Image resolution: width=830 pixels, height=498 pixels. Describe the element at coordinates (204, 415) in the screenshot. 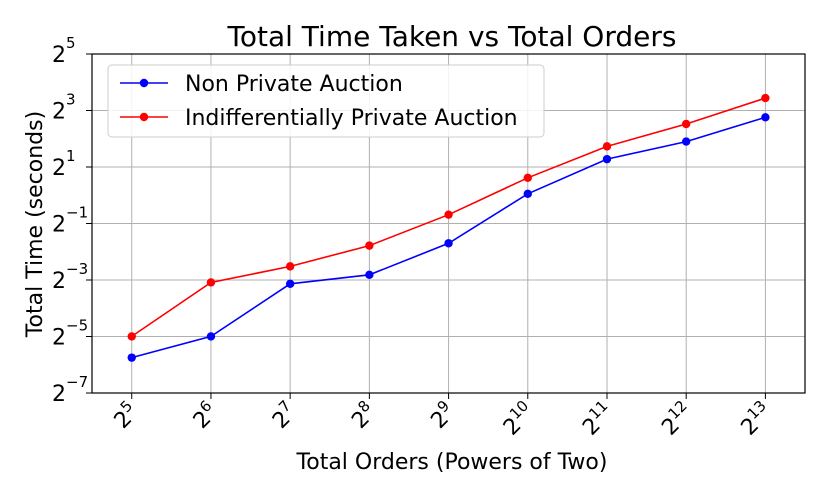

I see `x-tick-label: 26` at that location.